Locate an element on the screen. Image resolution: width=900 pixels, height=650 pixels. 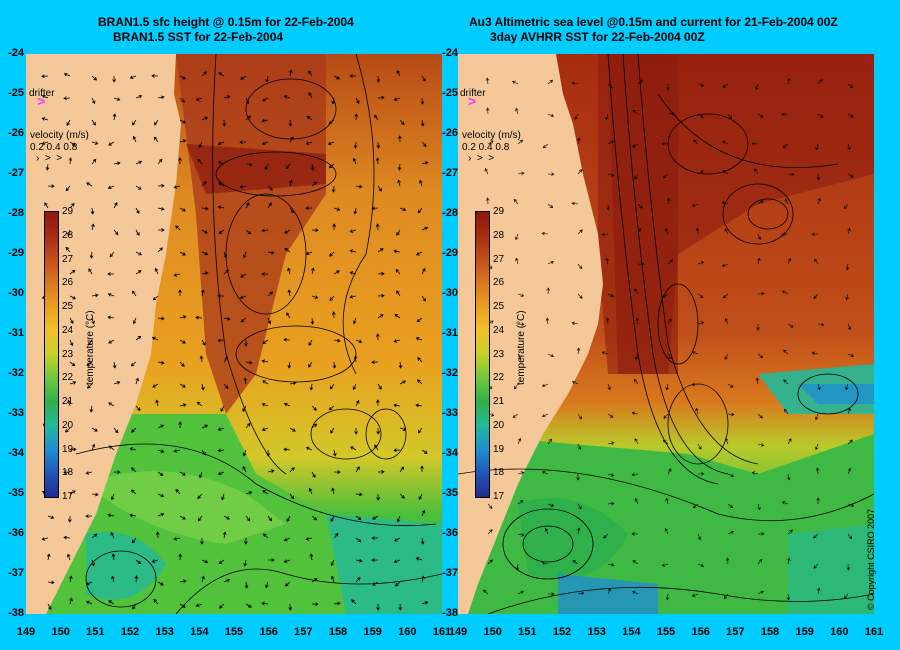
lon-tick-label: 153 is located at coordinates (596, 632).